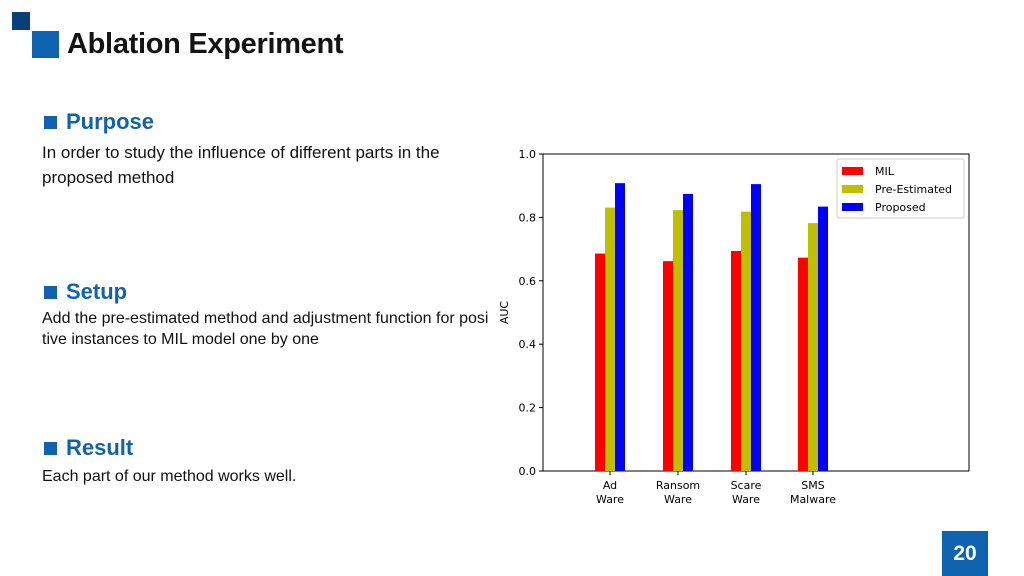 This screenshot has height=576, width=1024. I want to click on result-heading: Result, so click(100, 447).